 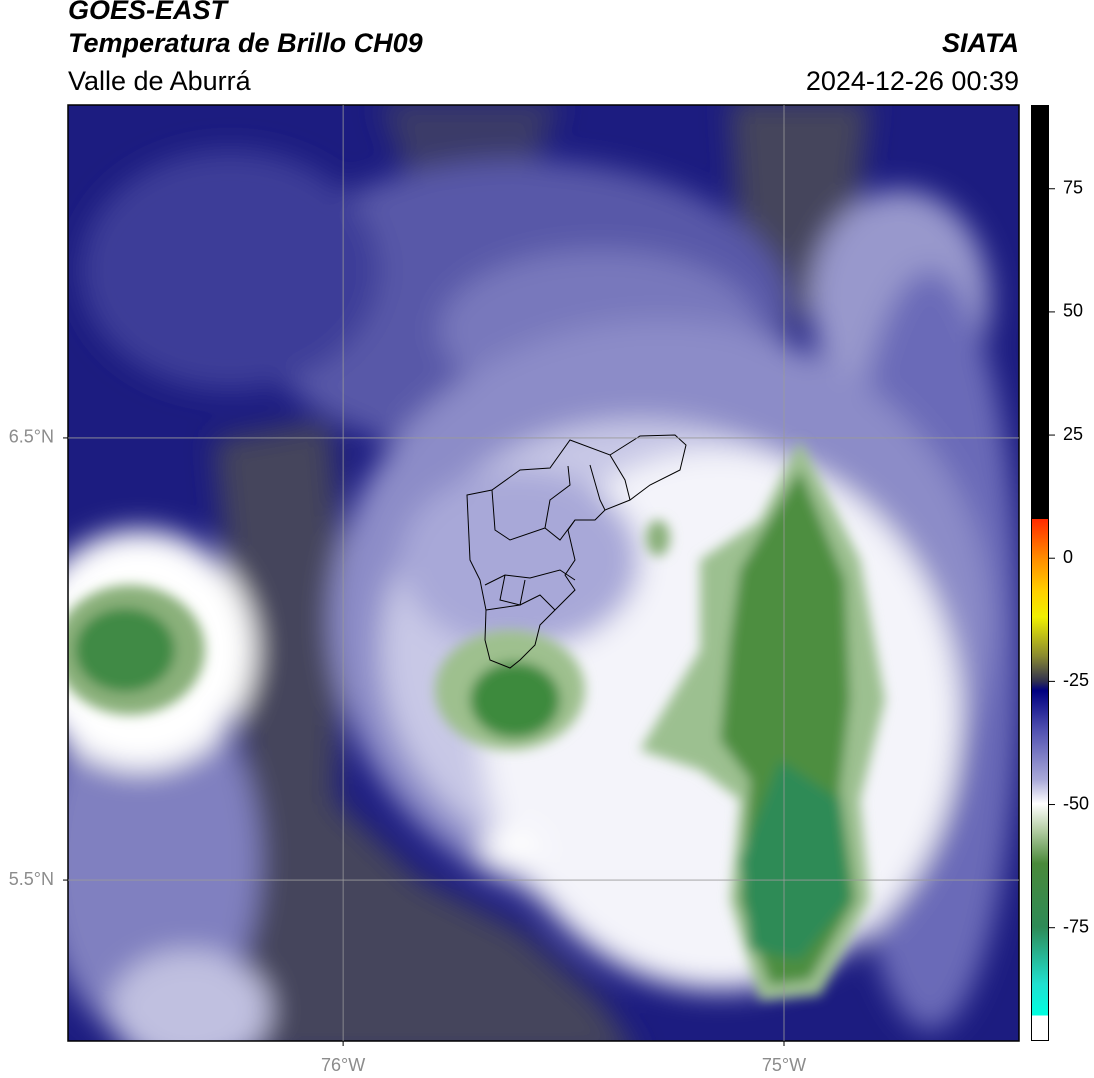 I want to click on colorbar-tick-label: -25, so click(x=1076, y=680).